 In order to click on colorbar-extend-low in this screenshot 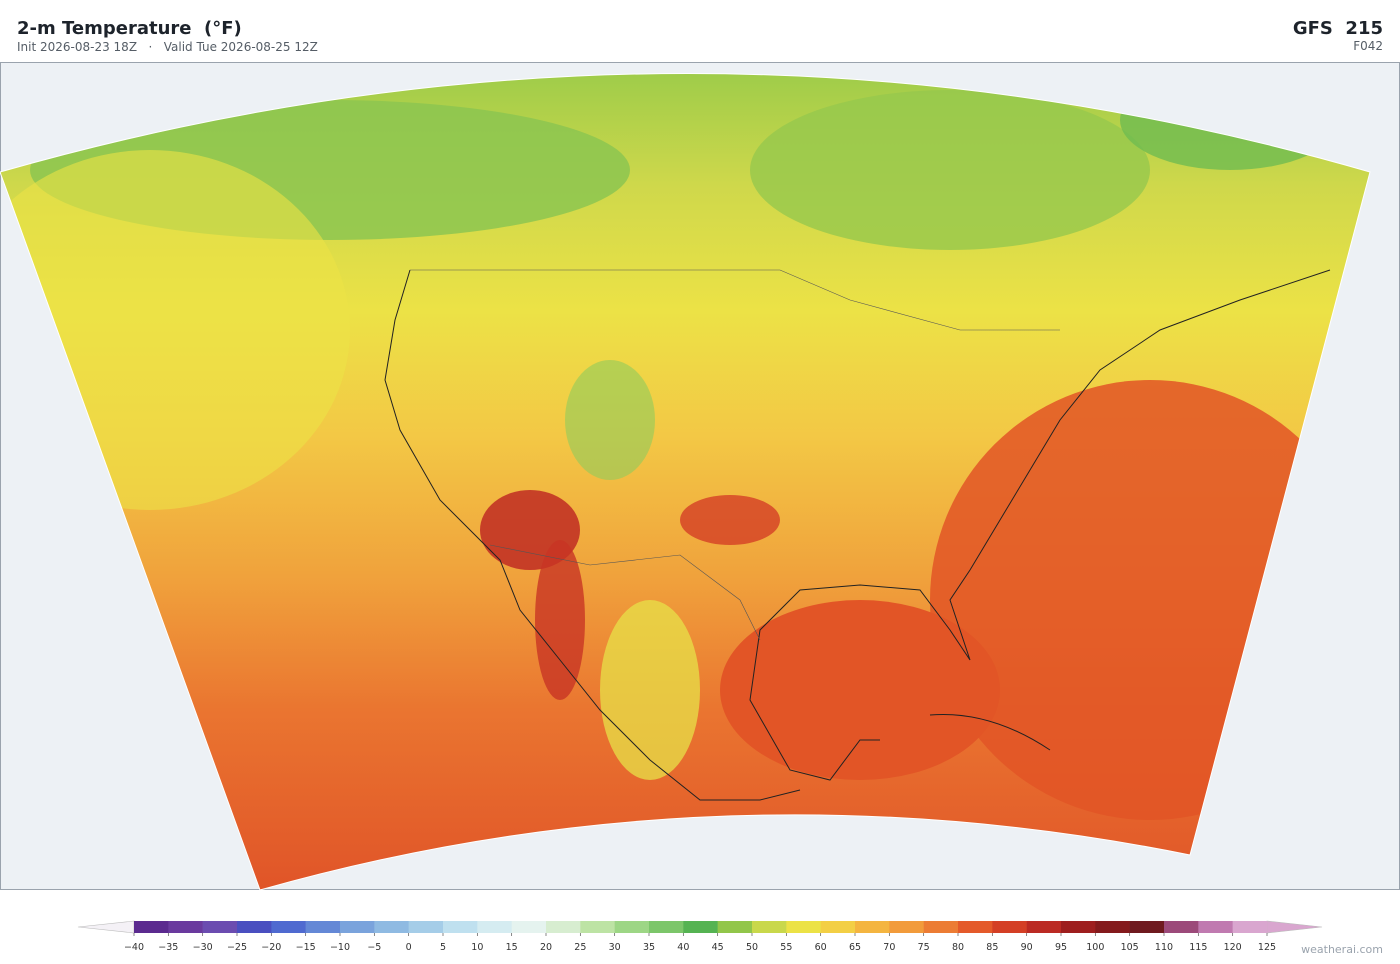, I will do `click(106, 927)`.